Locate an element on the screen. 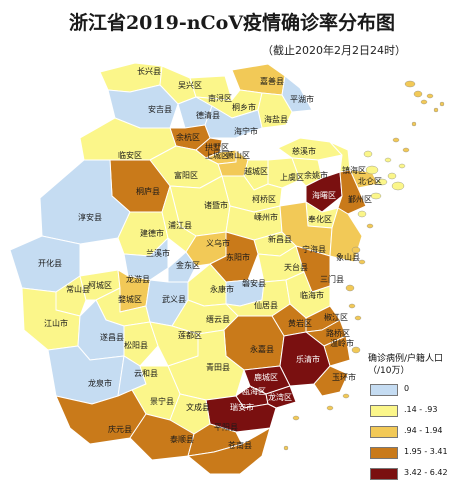 The image size is (464, 488). region-label-温岭市: 温岭市 is located at coordinates (342, 343).